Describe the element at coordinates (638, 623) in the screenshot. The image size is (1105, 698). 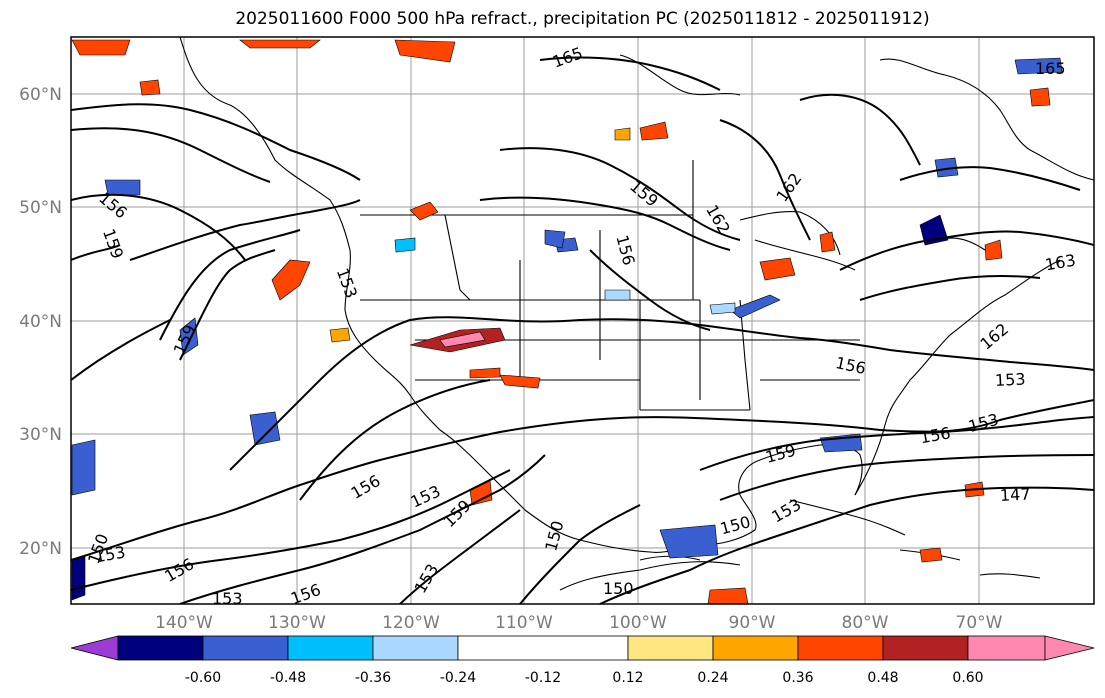
I see `lon-label-100w: 100°W` at that location.